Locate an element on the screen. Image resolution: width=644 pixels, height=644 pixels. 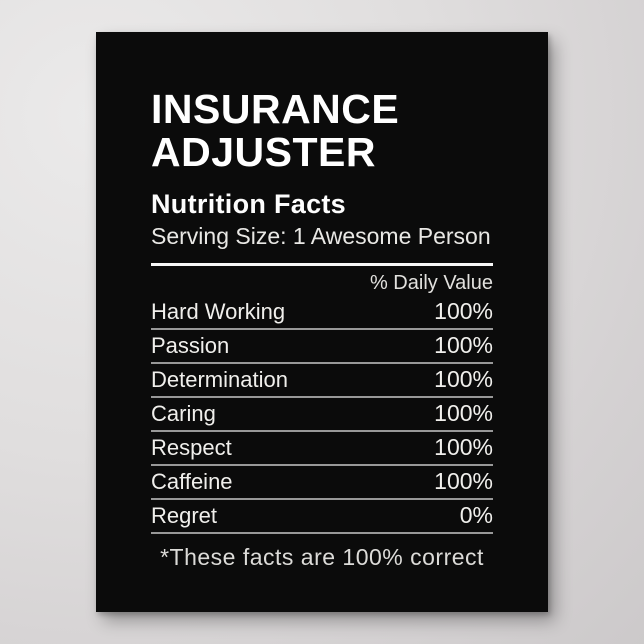
title-line-1: INSURANCE is located at coordinates (275, 109).